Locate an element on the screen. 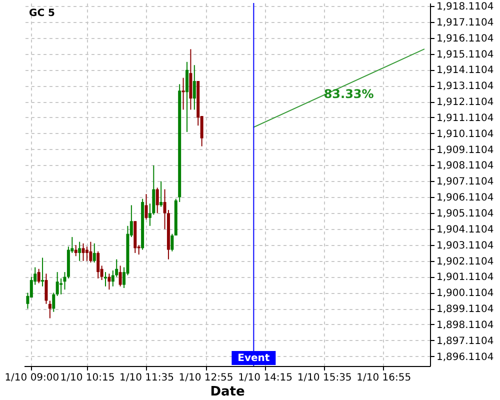 The height and width of the screenshot is (400, 500). ref-line-label: Event is located at coordinates (254, 358).